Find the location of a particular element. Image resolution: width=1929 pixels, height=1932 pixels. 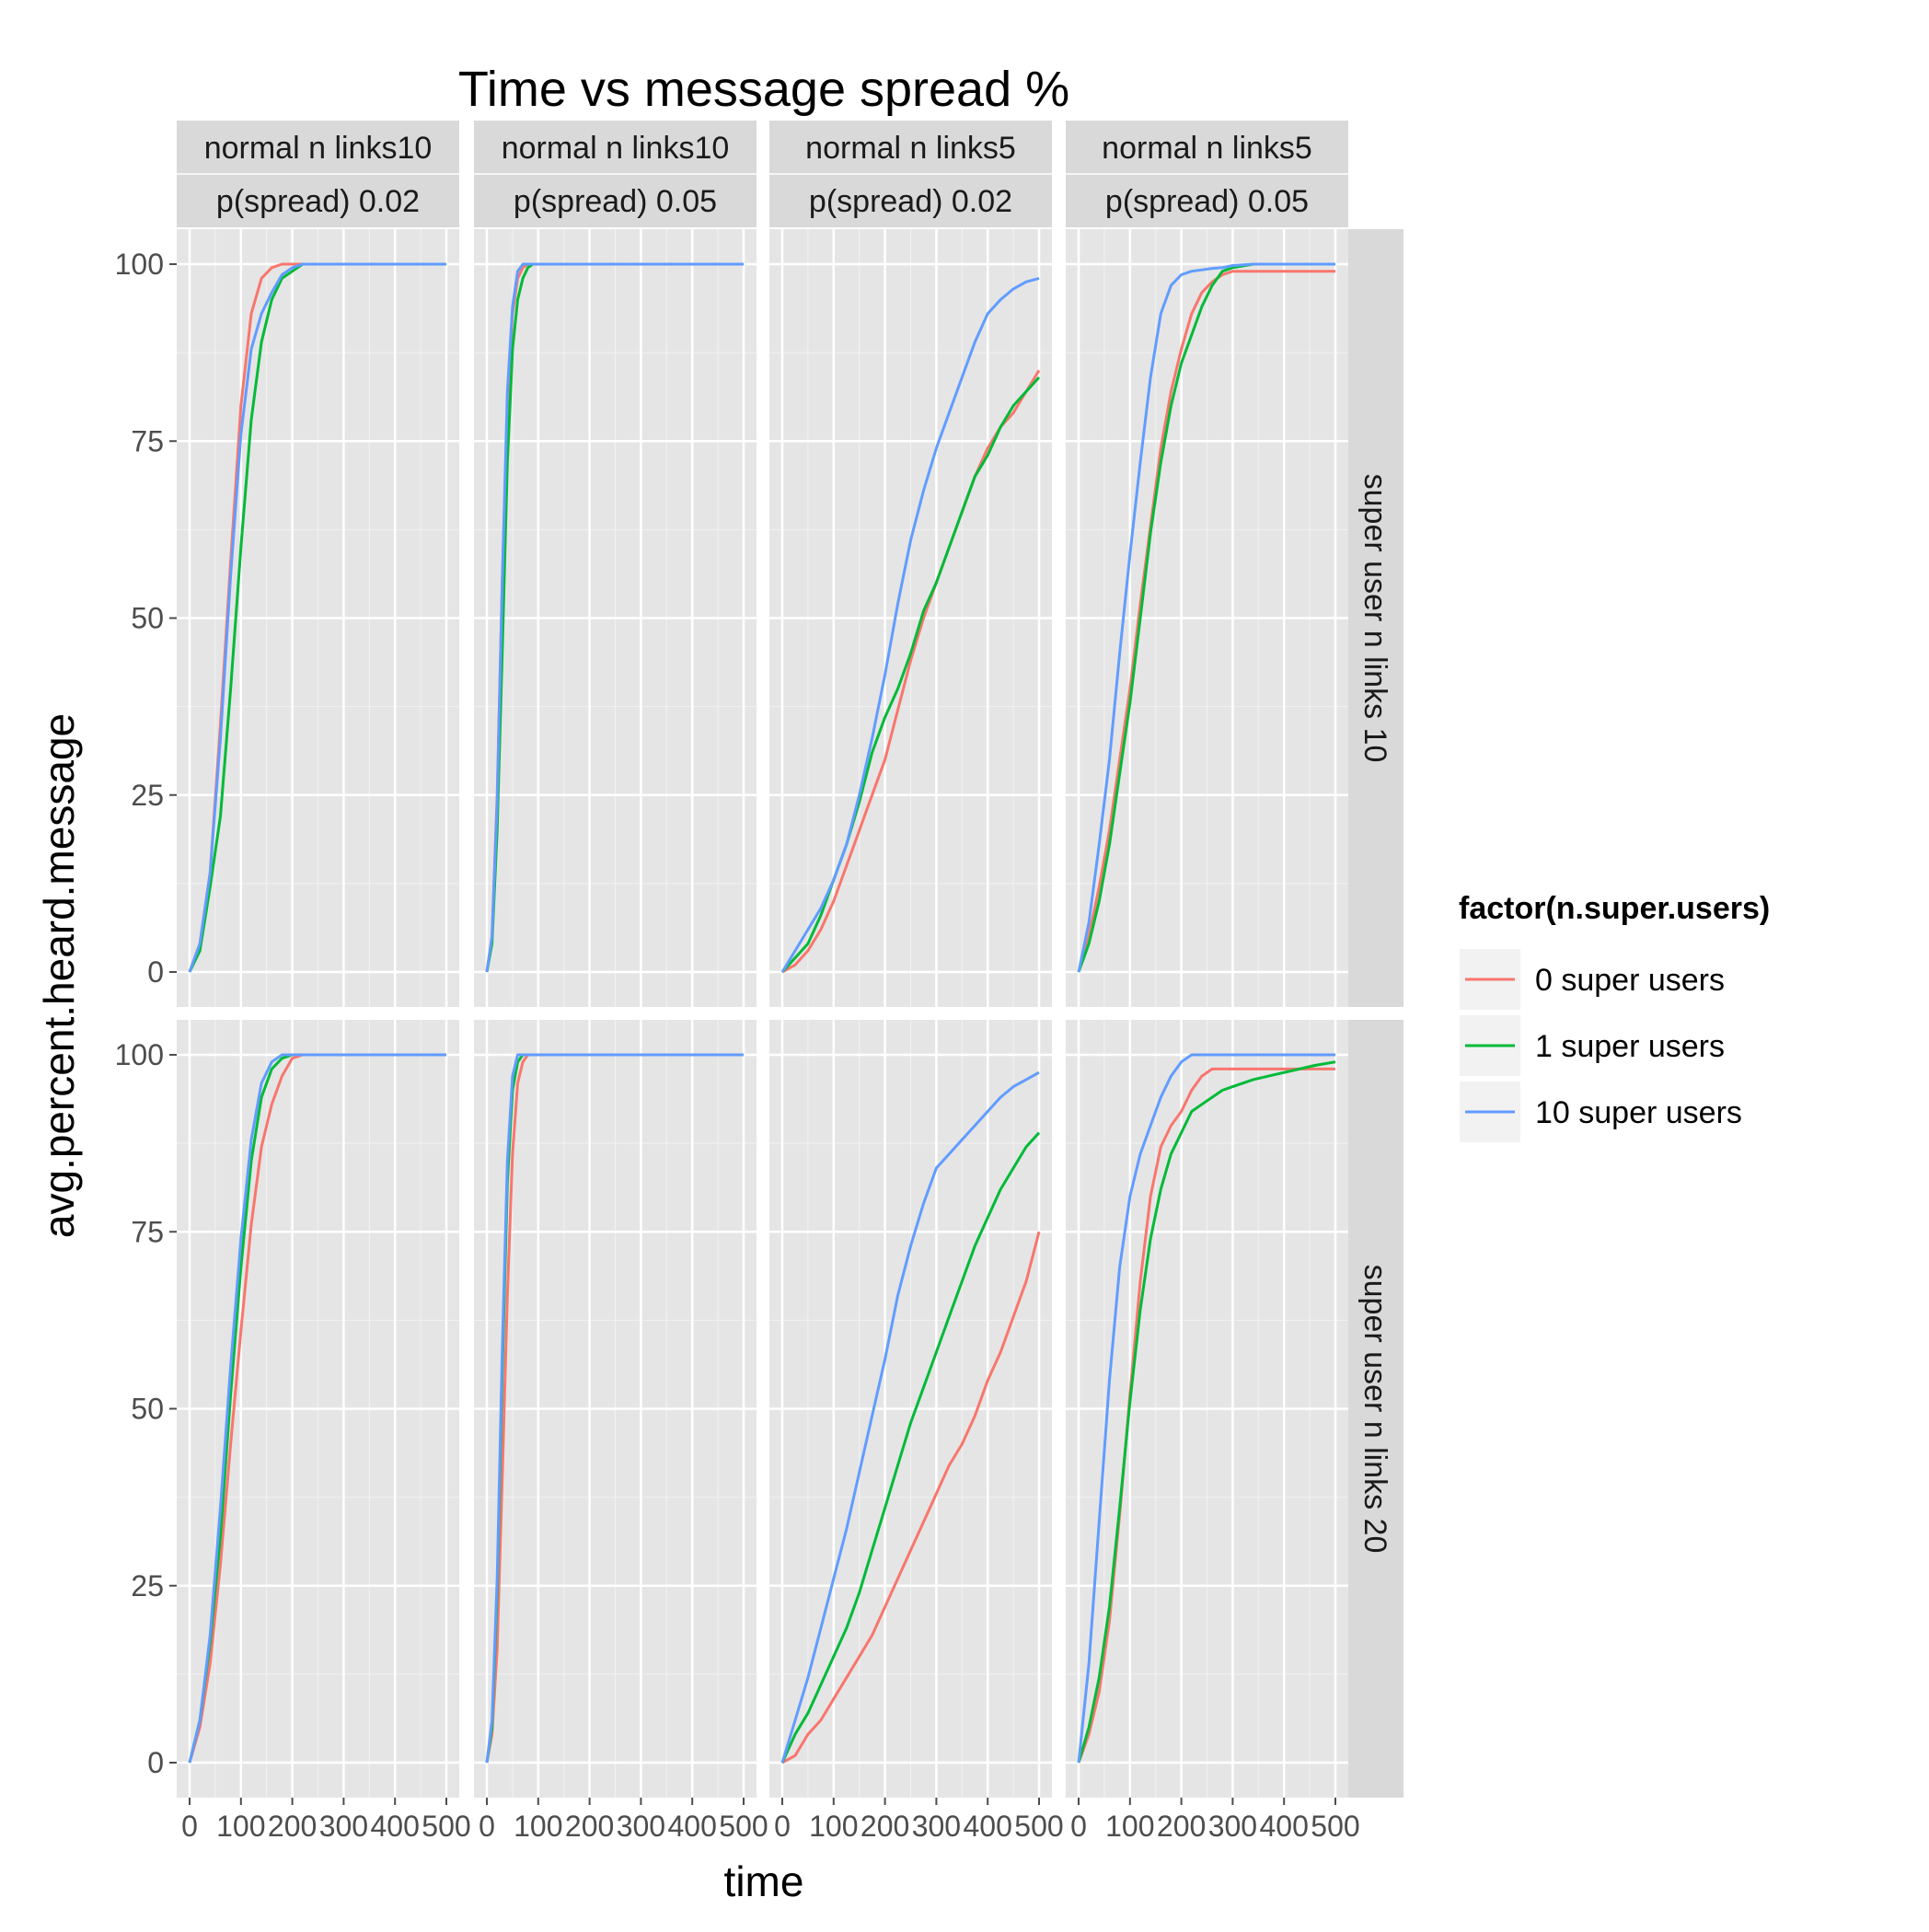

legend-item: 10 super users is located at coordinates (1600, 1112).